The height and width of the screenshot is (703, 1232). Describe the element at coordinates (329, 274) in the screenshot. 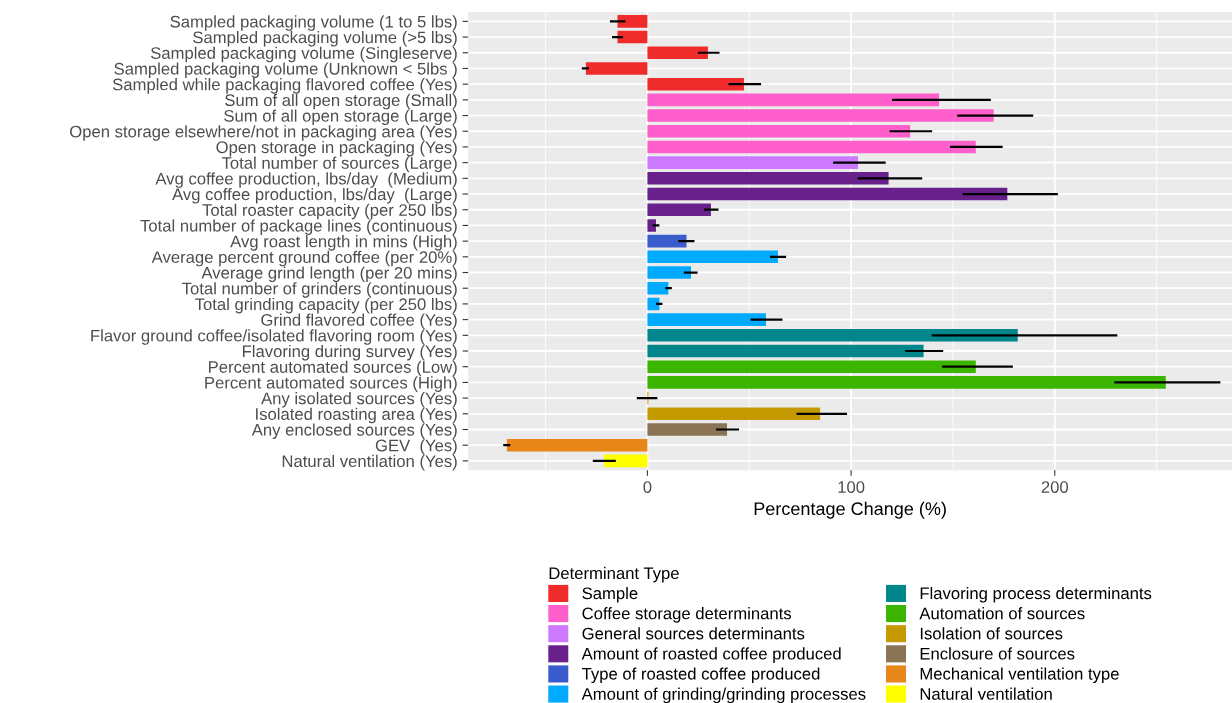

I see `y-tick-label: Average grind length (per 20 mins)` at that location.